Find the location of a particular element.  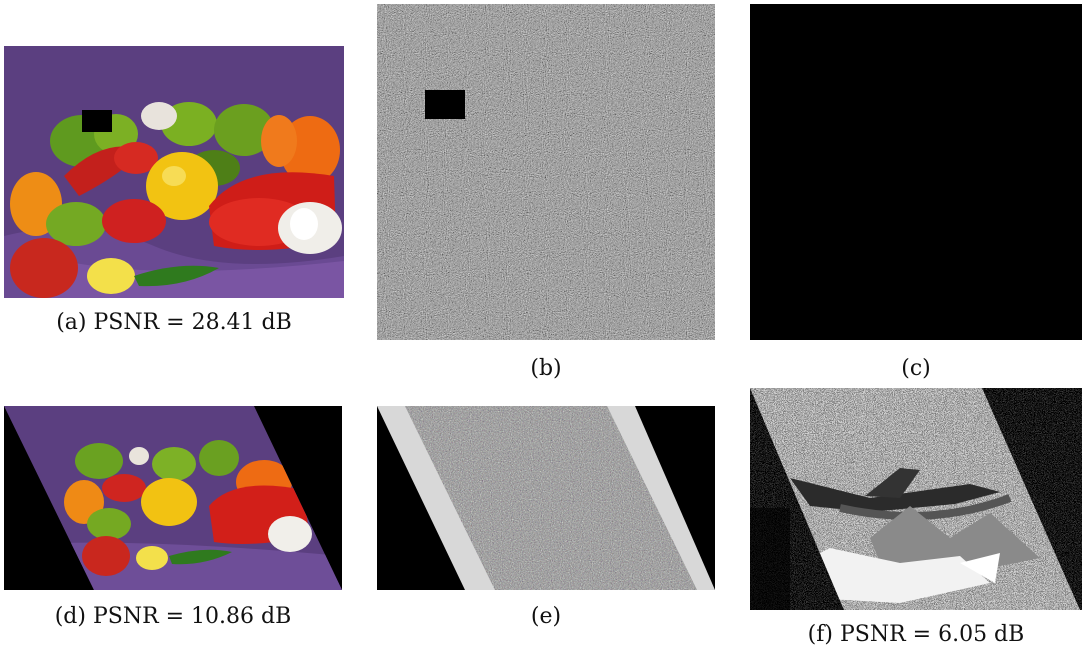

caption-f: (f) PSNR = 6.05 dB is located at coordinates (916, 634).